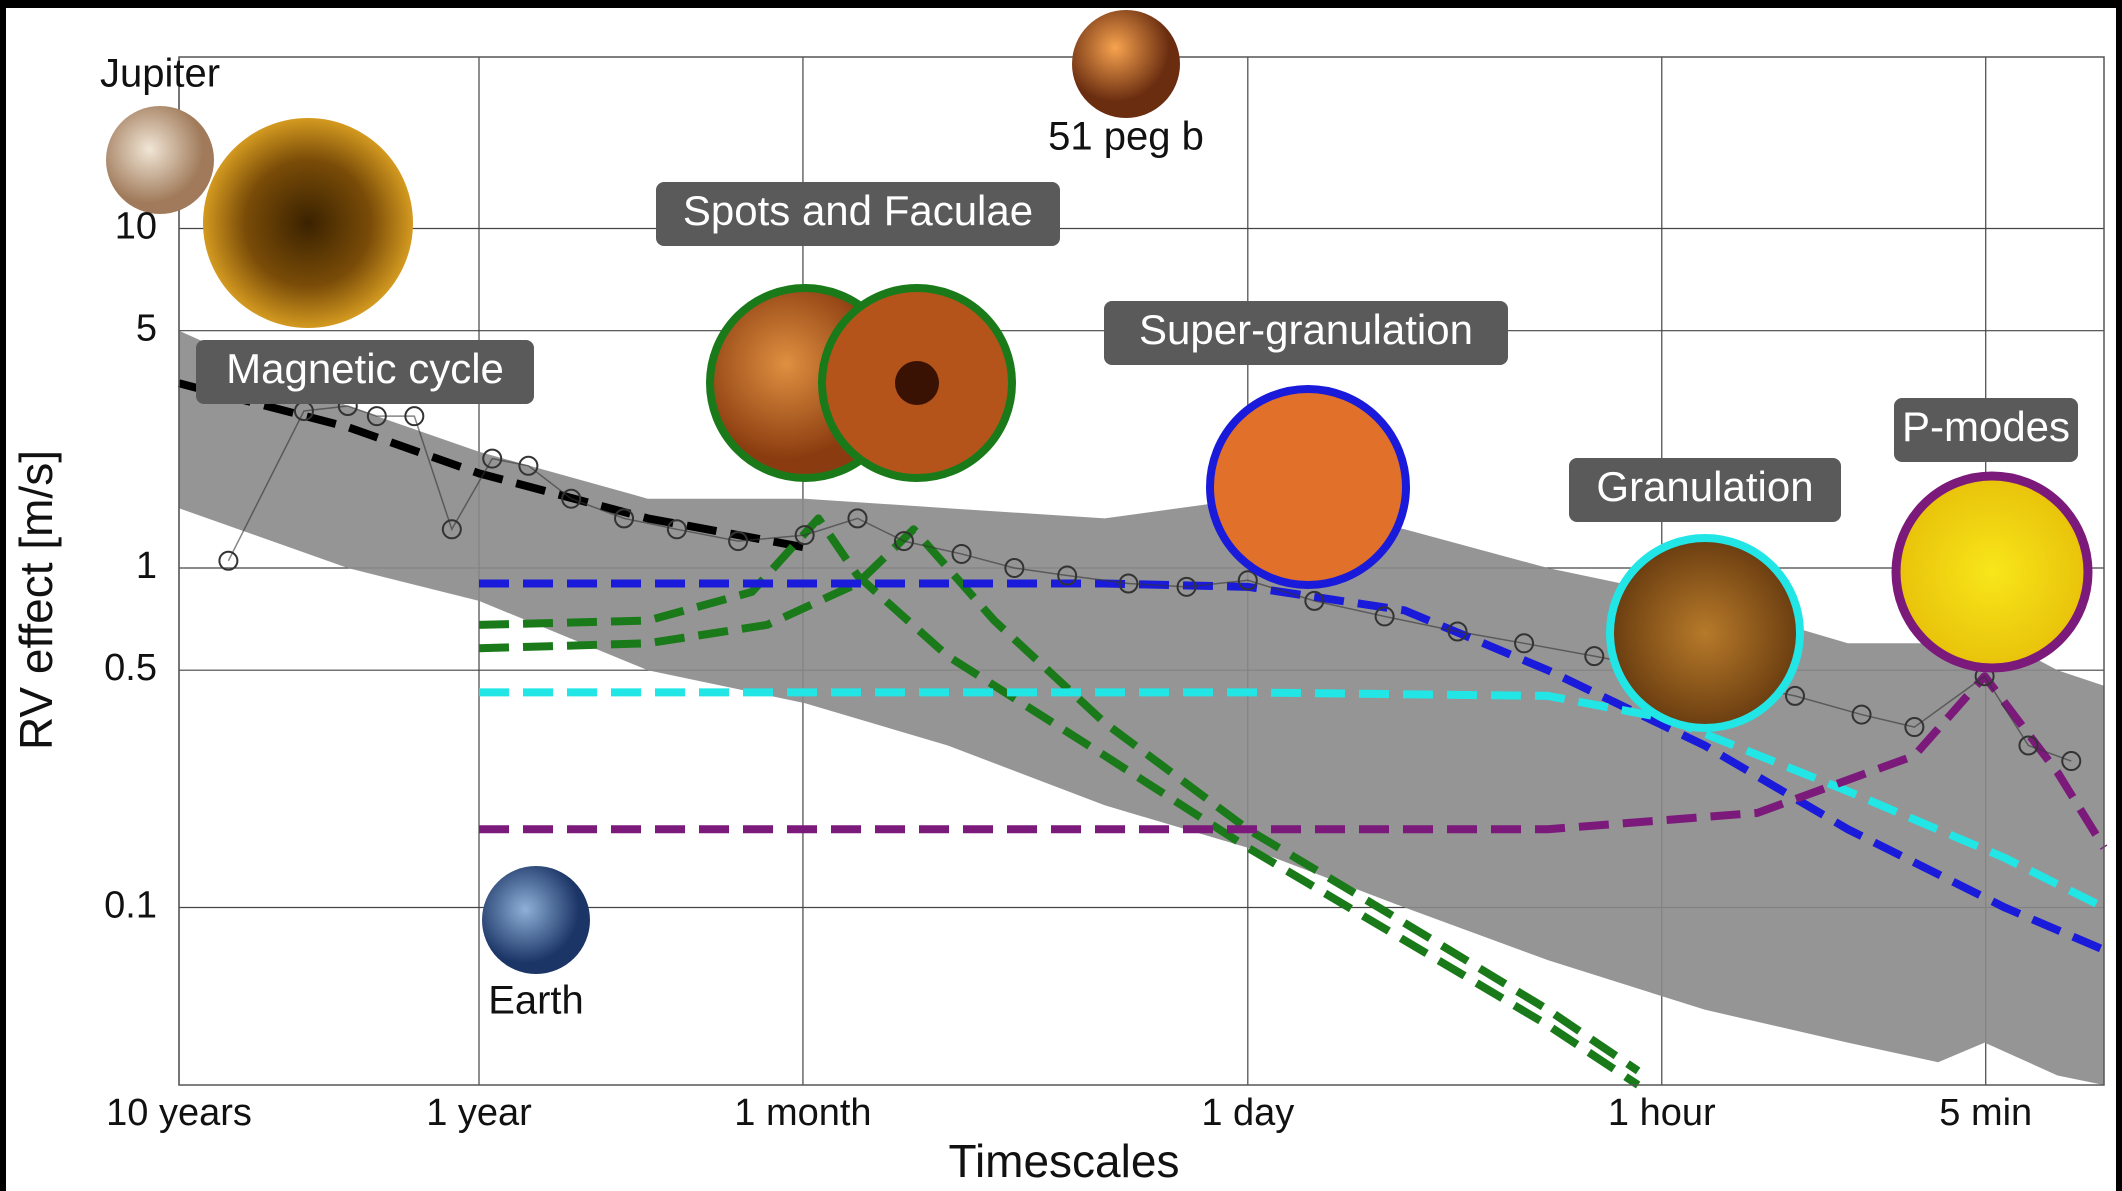 This screenshot has width=2122, height=1191. What do you see at coordinates (1247, 1113) in the screenshot?
I see `x-tick-label: 1 day` at bounding box center [1247, 1113].